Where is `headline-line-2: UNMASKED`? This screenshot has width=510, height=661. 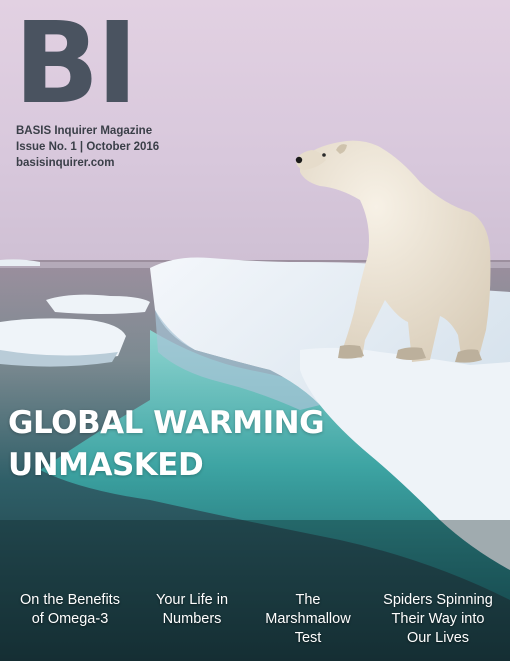
headline-line-2: UNMASKED is located at coordinates (106, 465).